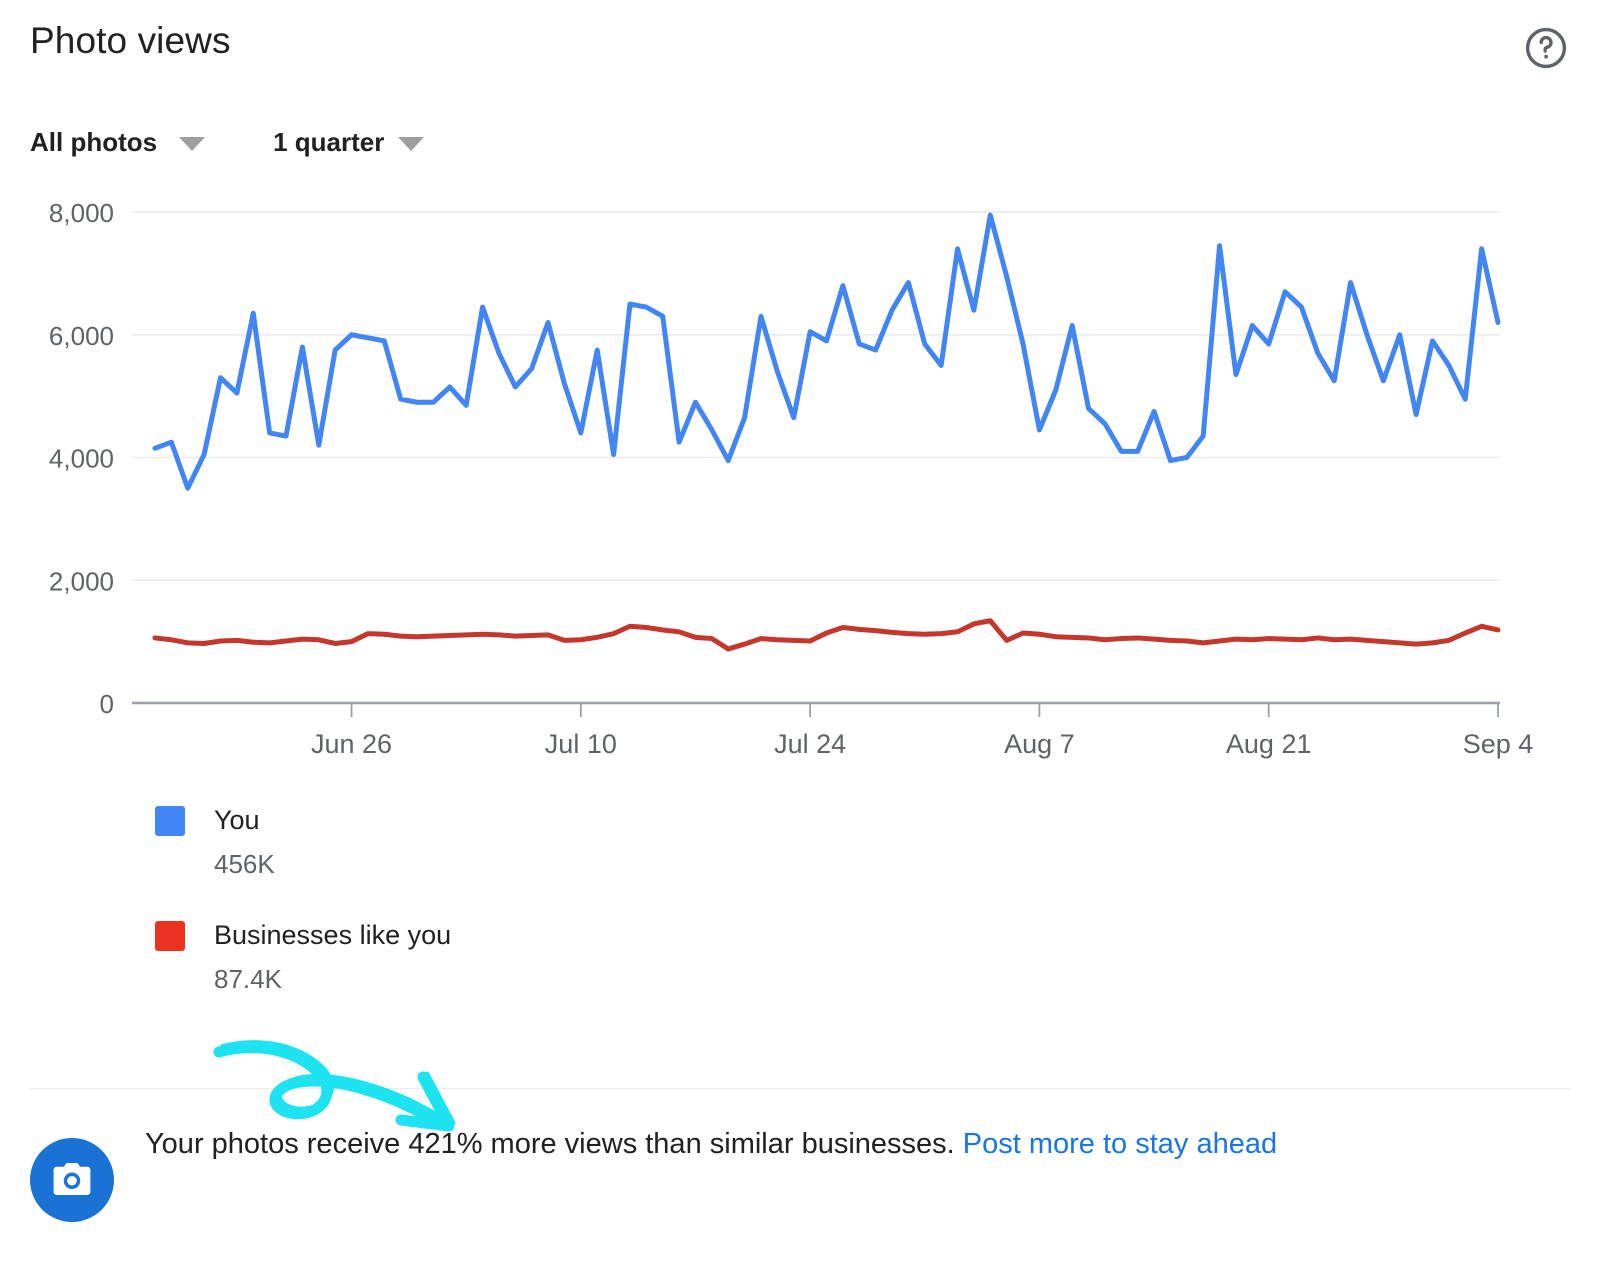 Image resolution: width=1600 pixels, height=1270 pixels. I want to click on post-more-link: Post more to stay ahead, so click(1120, 1144).